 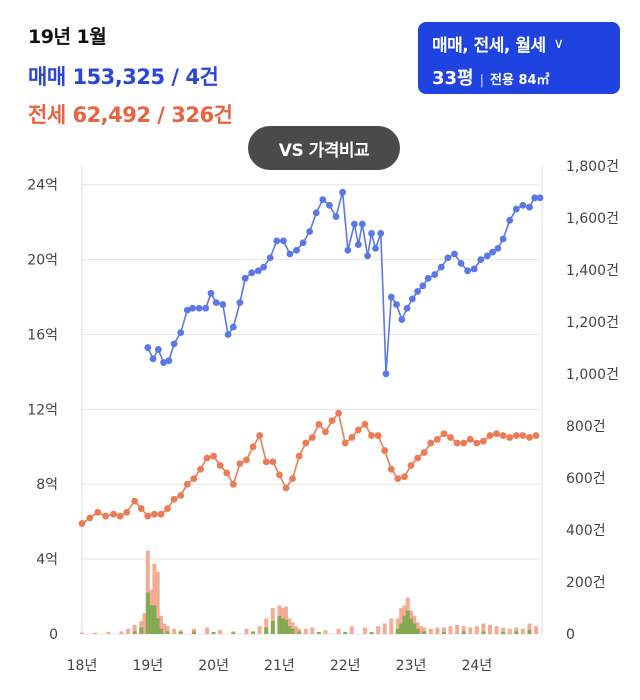 What do you see at coordinates (123, 77) in the screenshot?
I see `sale-price-summary: 매매 153,325 / 4건` at bounding box center [123, 77].